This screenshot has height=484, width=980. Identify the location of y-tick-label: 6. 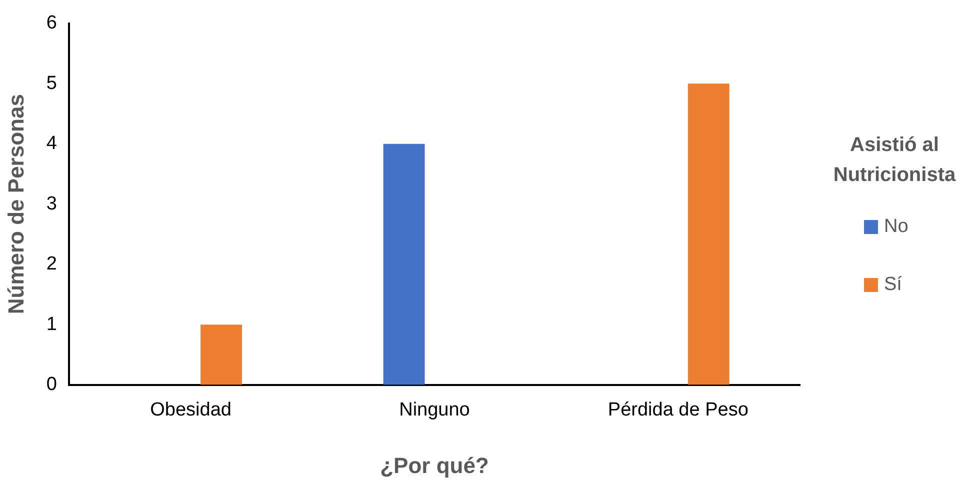
(51, 23).